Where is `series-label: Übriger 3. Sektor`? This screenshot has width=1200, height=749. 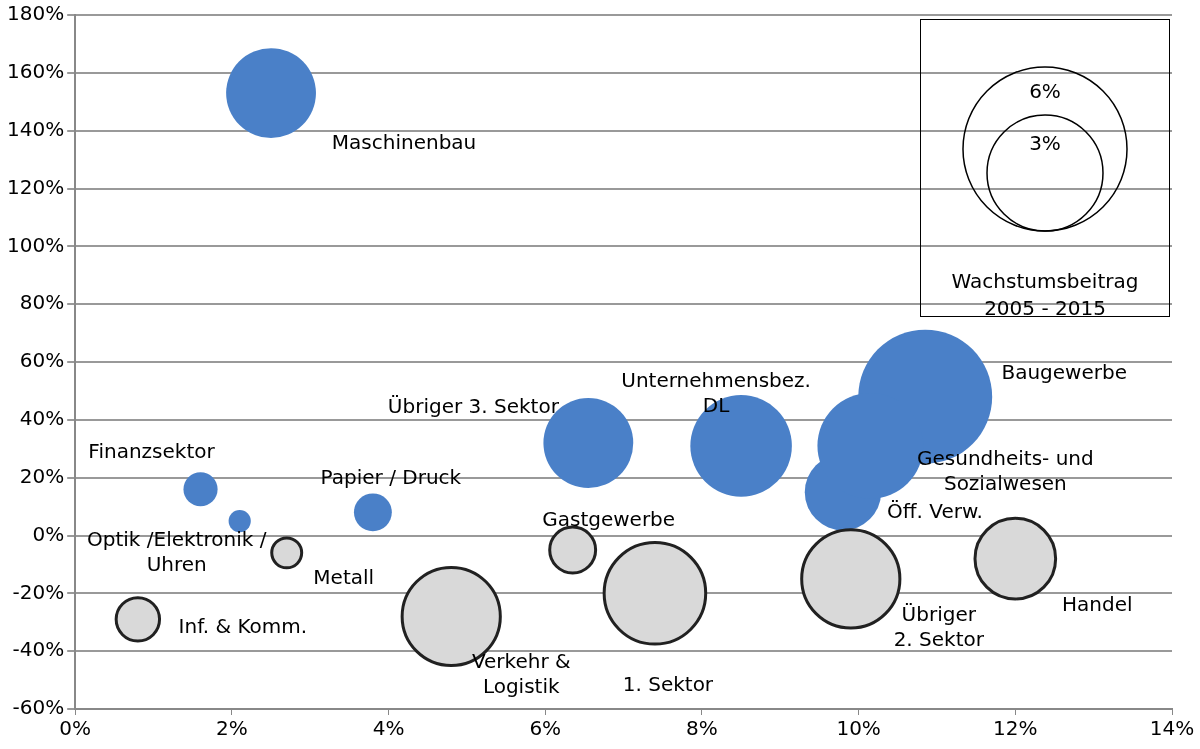 series-label: Übriger 3. Sektor is located at coordinates (473, 406).